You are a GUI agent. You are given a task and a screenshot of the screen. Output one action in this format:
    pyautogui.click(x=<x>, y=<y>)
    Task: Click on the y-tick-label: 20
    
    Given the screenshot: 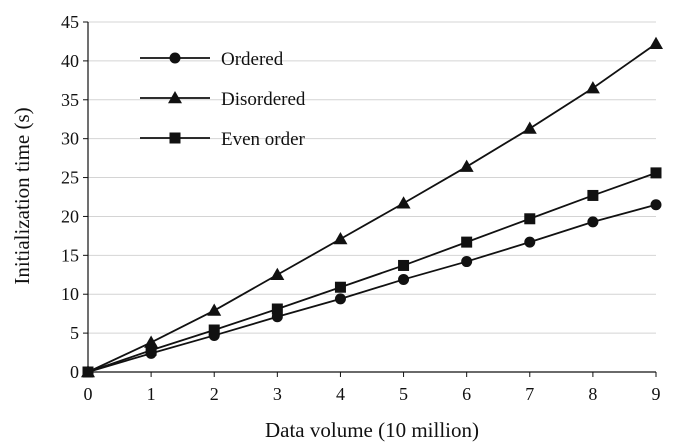 What is the action you would take?
    pyautogui.click(x=70, y=216)
    